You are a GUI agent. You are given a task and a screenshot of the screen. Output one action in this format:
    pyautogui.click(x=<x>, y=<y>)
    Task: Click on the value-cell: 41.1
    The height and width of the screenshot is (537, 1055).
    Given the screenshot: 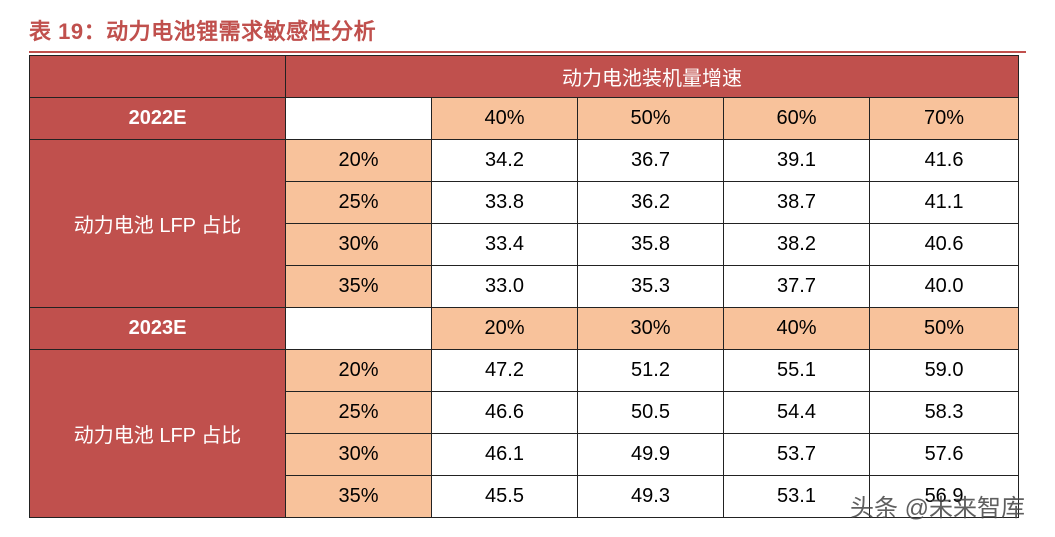 What is the action you would take?
    pyautogui.click(x=944, y=202)
    